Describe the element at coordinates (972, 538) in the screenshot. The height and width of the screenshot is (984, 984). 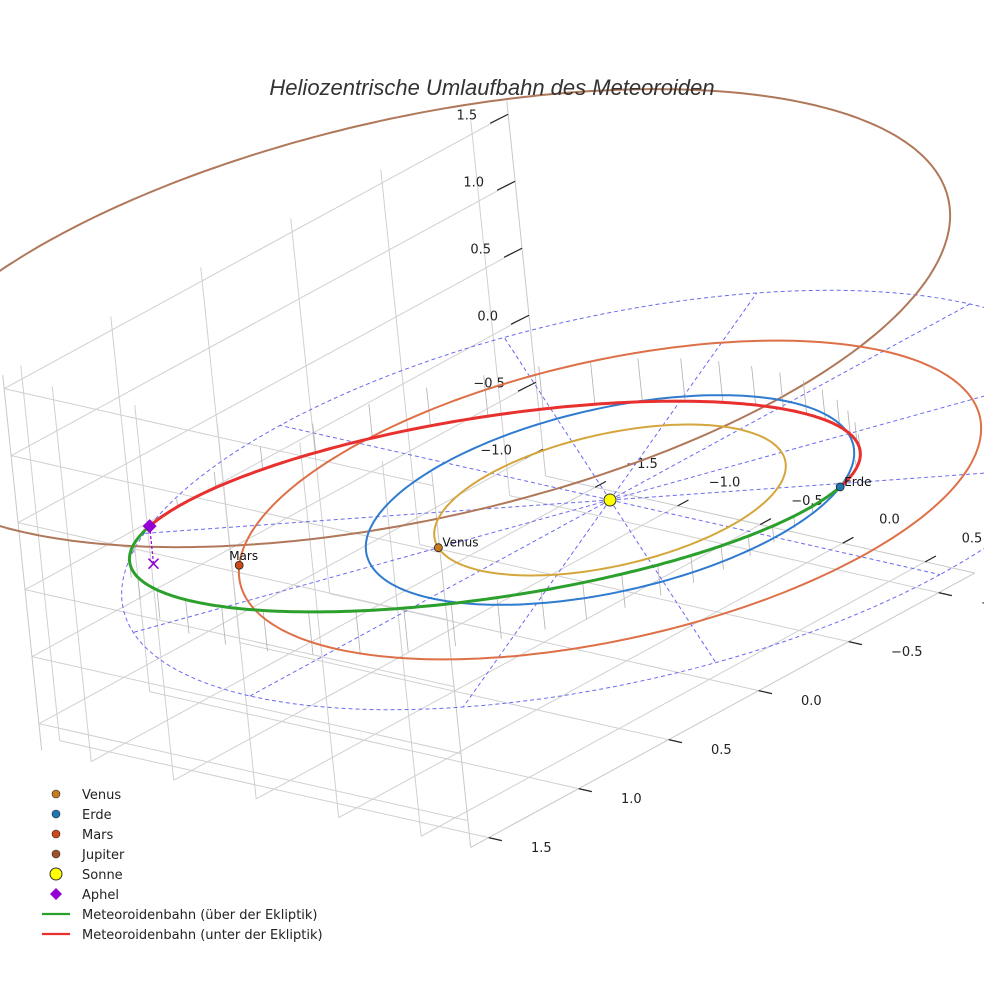
I see `x-tick-label: 0.5` at that location.